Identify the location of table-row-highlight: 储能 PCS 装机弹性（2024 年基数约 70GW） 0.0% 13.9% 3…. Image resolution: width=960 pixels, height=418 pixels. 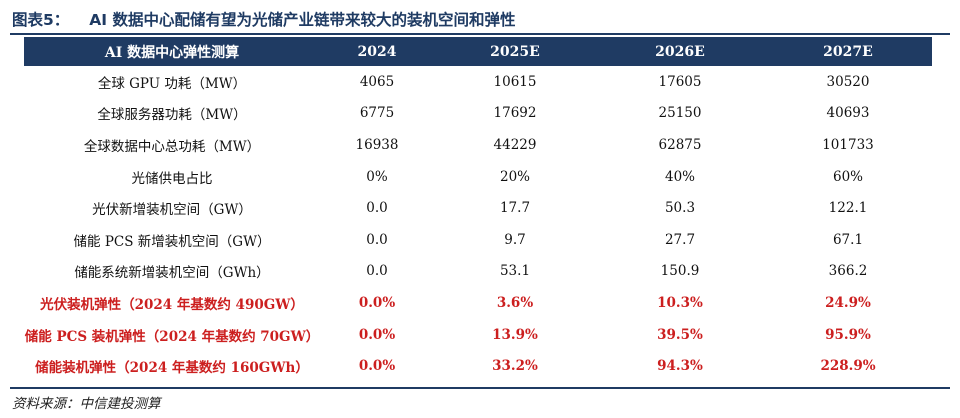
(478, 335).